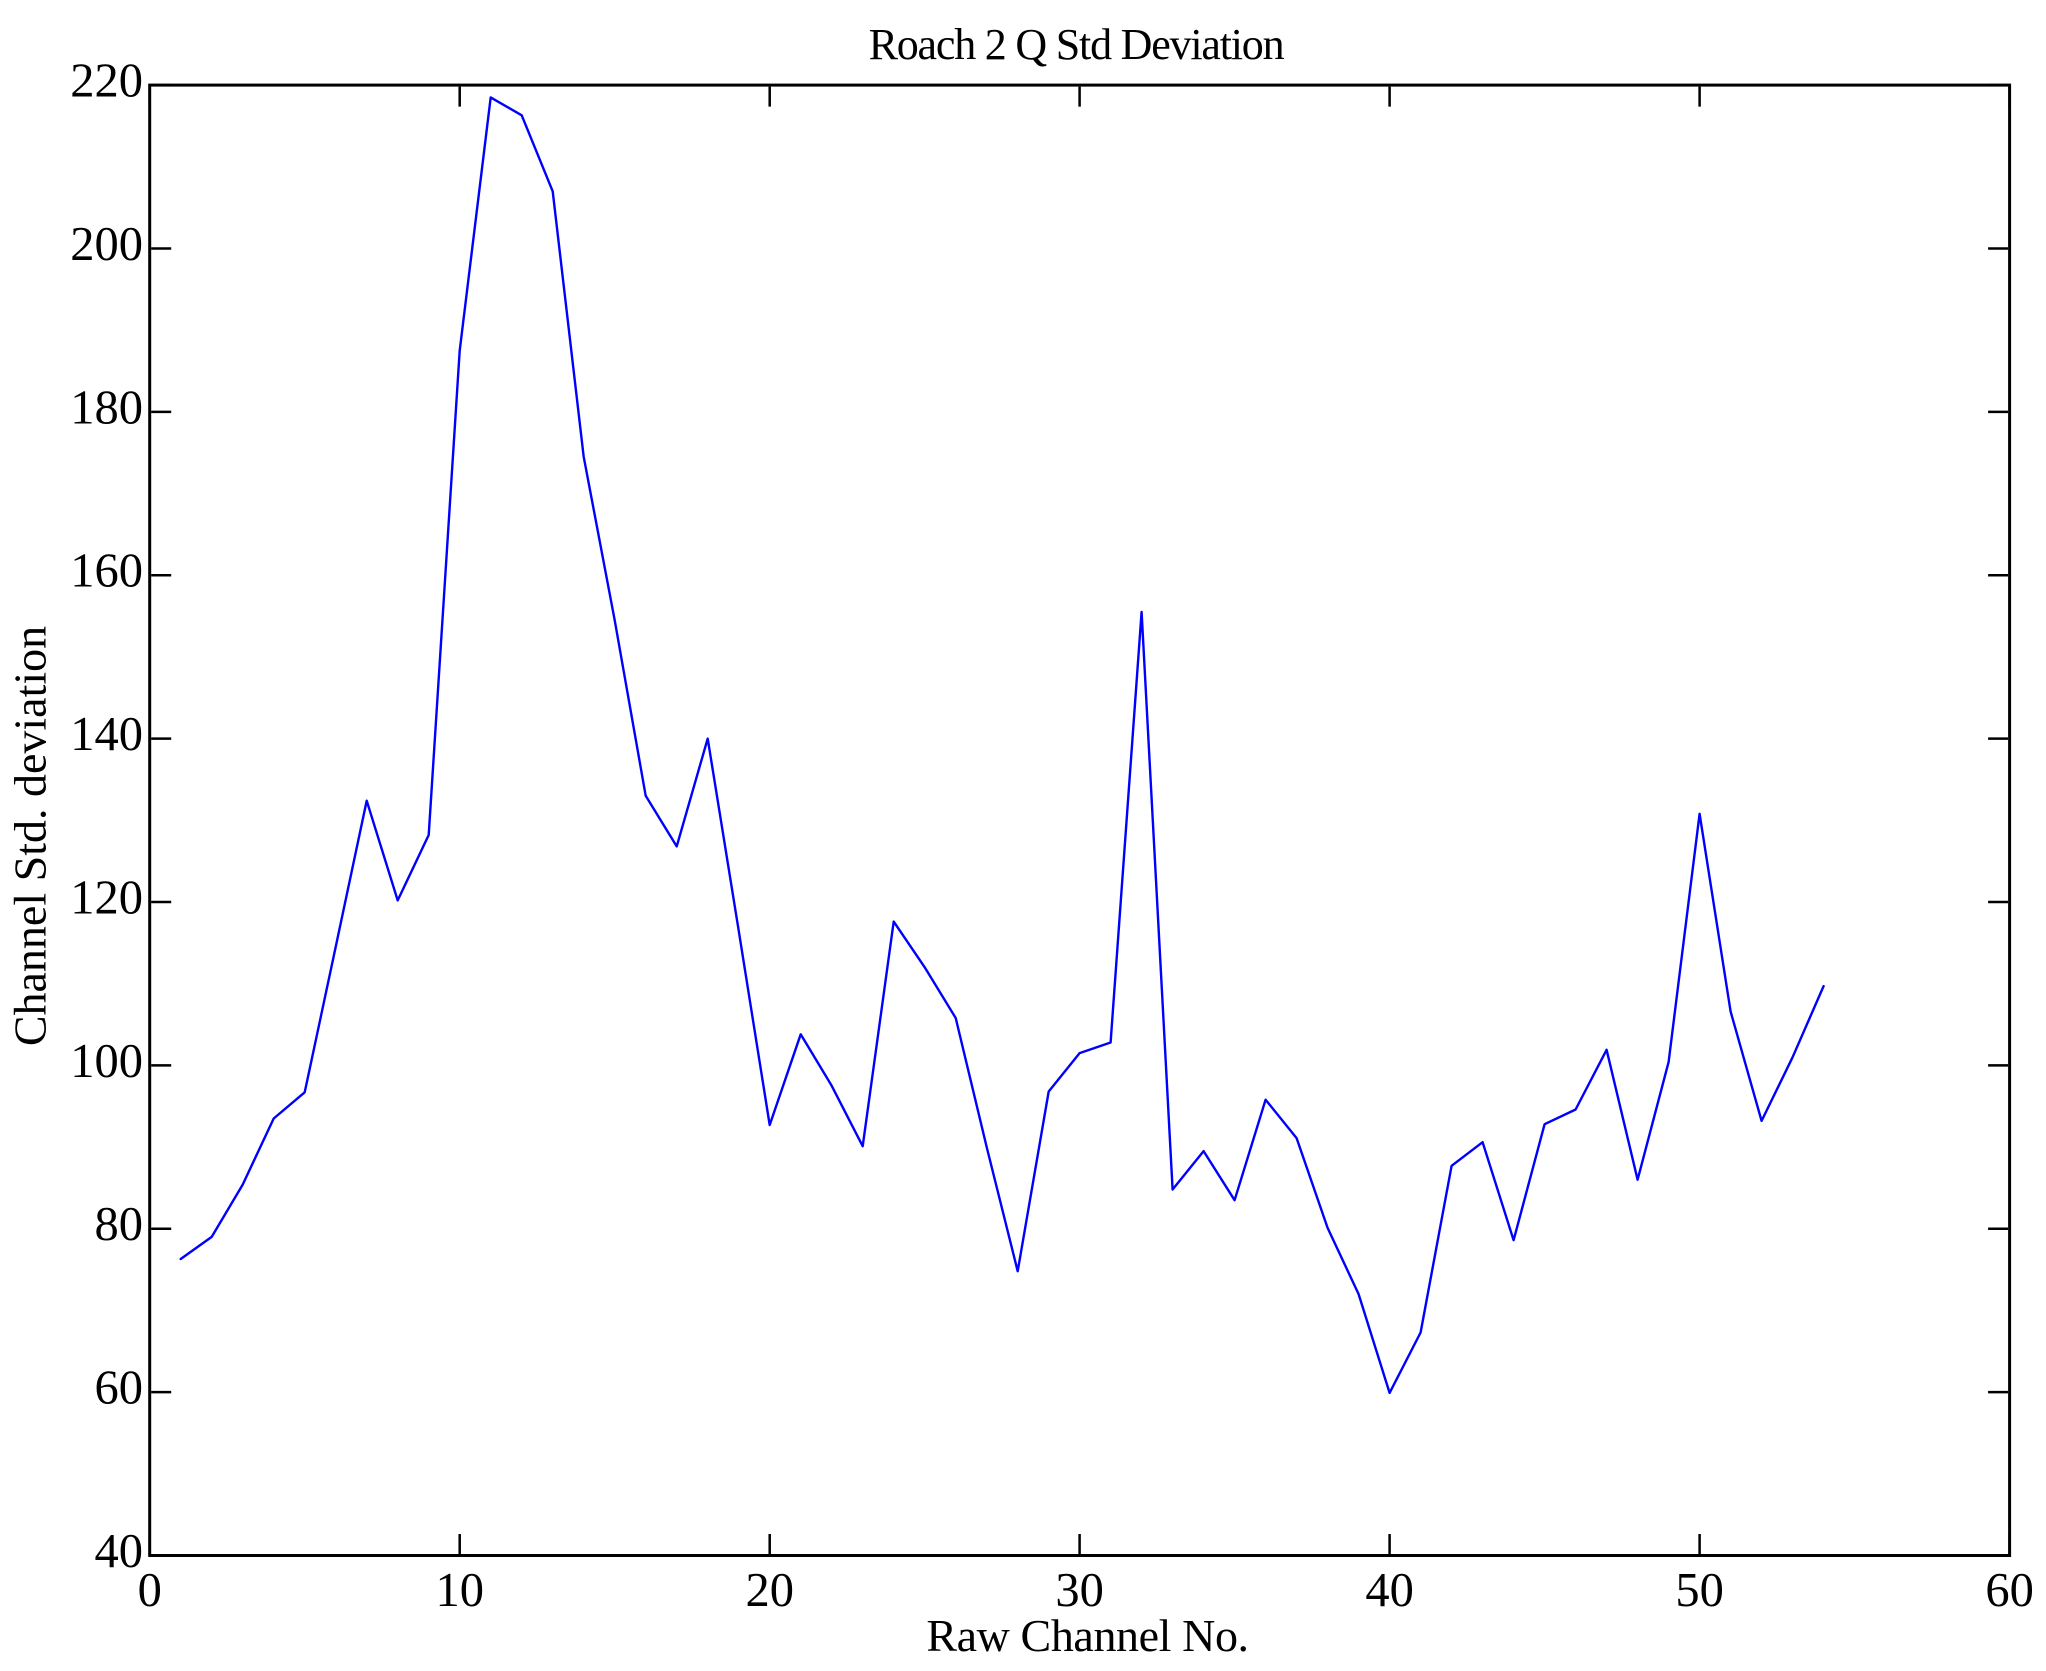 The height and width of the screenshot is (1671, 2046). What do you see at coordinates (106, 734) in the screenshot?
I see `svg-text: 140` at bounding box center [106, 734].